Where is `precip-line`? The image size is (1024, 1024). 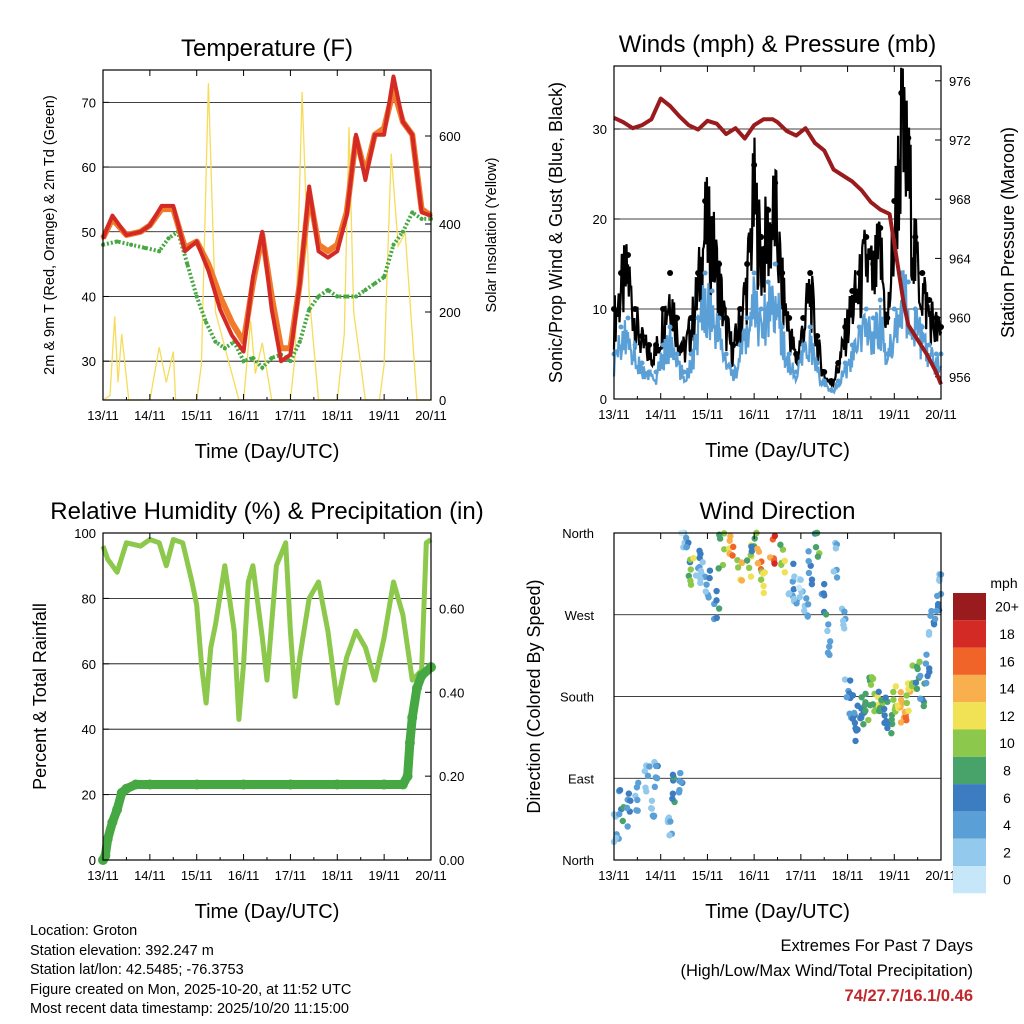 precip-line is located at coordinates (266, 763).